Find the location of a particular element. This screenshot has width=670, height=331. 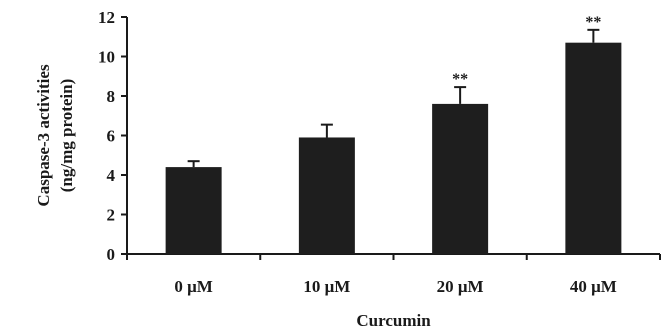

y-tick-label: 2 is located at coordinates (111, 215).